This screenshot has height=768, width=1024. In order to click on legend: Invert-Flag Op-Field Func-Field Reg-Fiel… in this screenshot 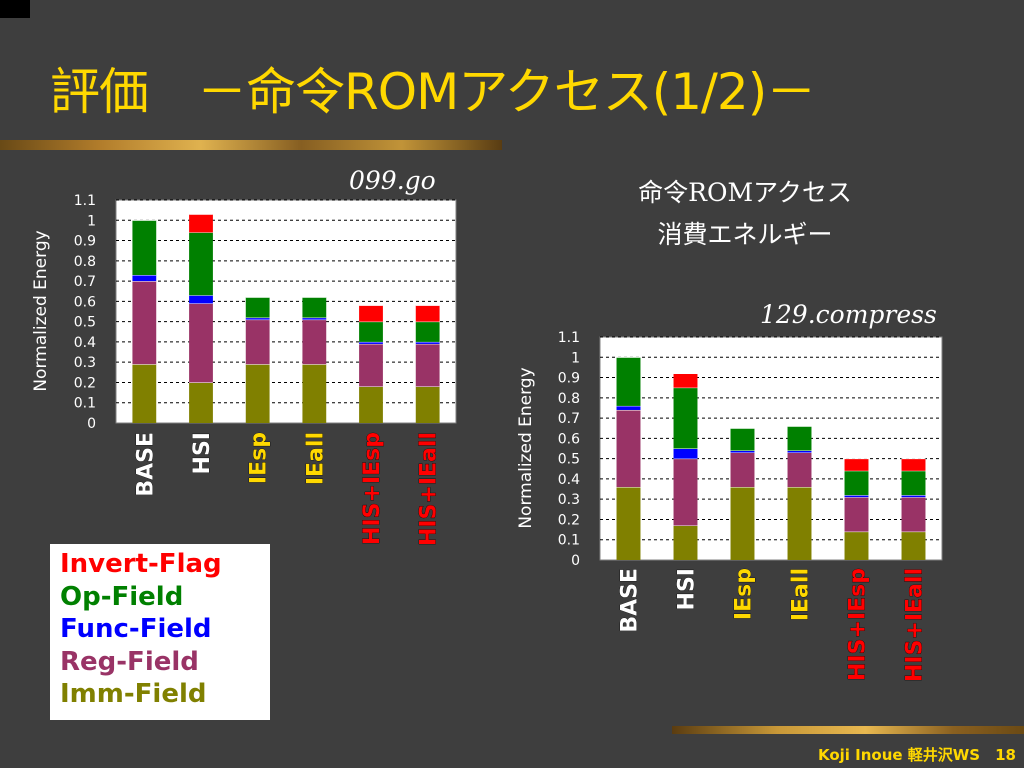, I will do `click(160, 632)`.